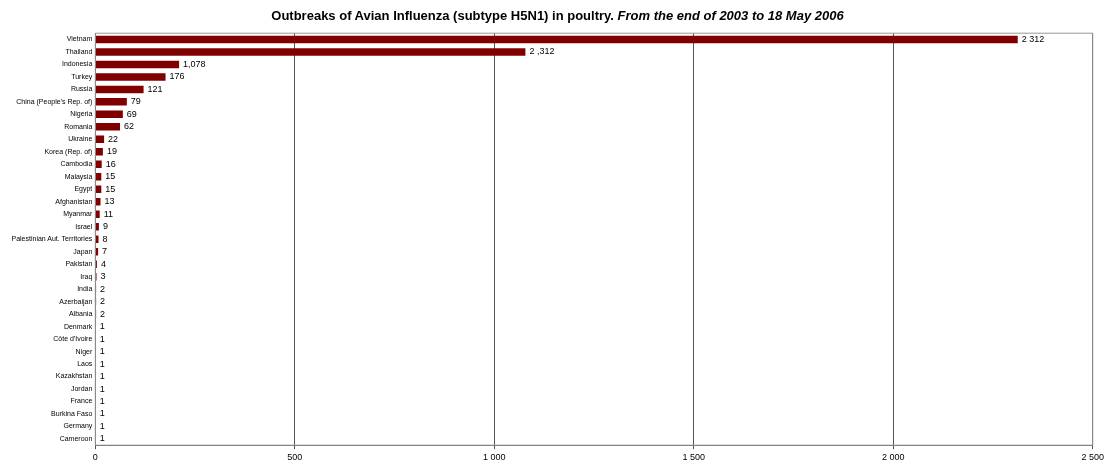 The image size is (1115, 474). What do you see at coordinates (1092, 457) in the screenshot?
I see `x-tick-label: 2 500` at bounding box center [1092, 457].